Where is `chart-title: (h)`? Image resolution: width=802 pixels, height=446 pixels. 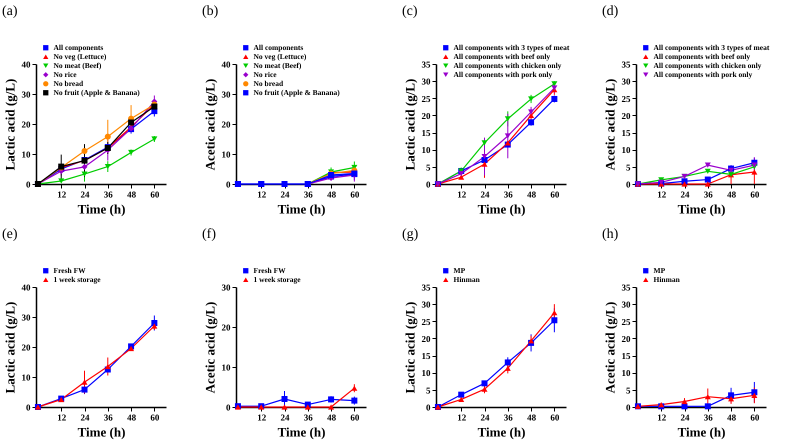
chart-title: (h) is located at coordinates (610, 234).